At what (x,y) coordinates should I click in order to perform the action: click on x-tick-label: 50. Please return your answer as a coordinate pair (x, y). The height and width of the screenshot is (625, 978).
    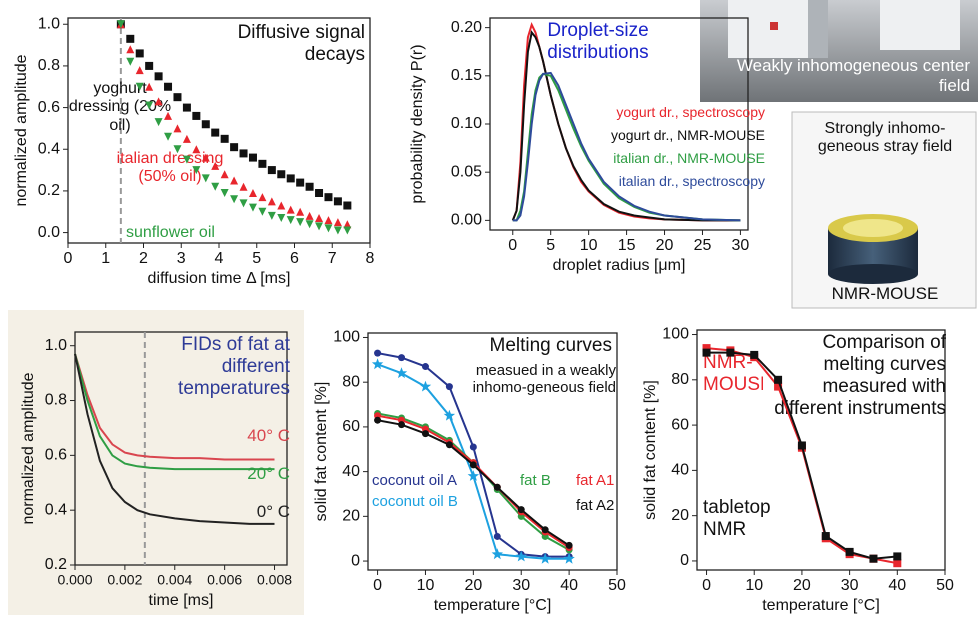
    Looking at the image, I should click on (945, 585).